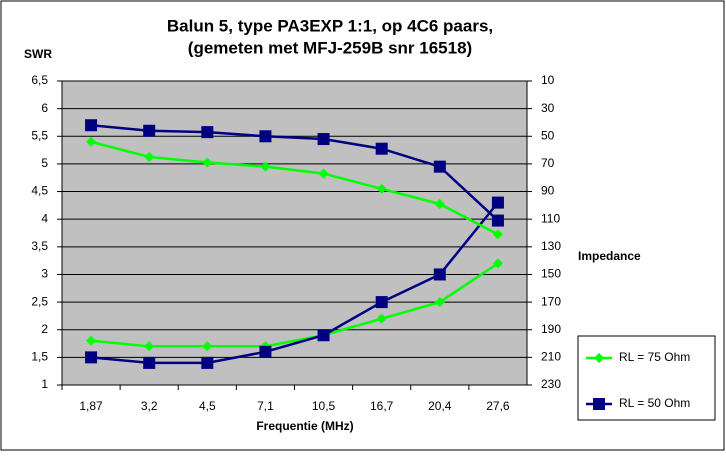  What do you see at coordinates (39, 246) in the screenshot?
I see `y-tick-label: 3,5` at bounding box center [39, 246].